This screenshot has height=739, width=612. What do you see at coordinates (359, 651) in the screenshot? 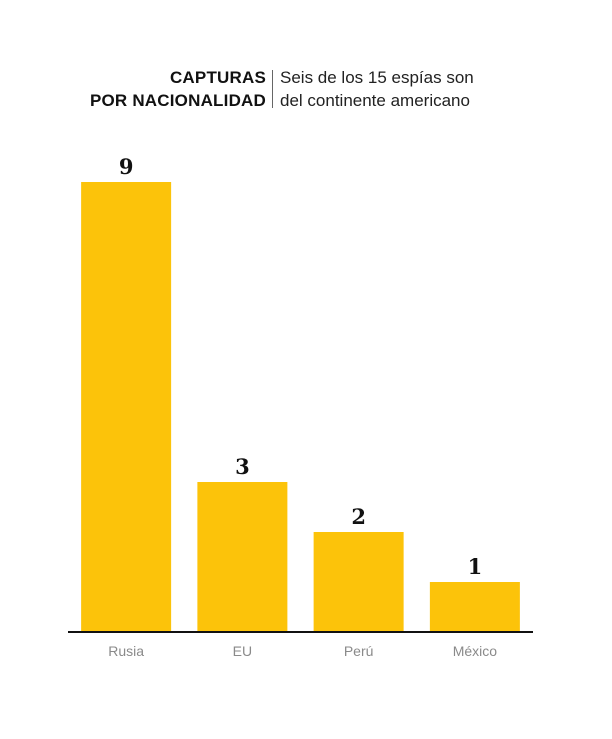
I see `x-tick-label-perú: Perú` at bounding box center [359, 651].